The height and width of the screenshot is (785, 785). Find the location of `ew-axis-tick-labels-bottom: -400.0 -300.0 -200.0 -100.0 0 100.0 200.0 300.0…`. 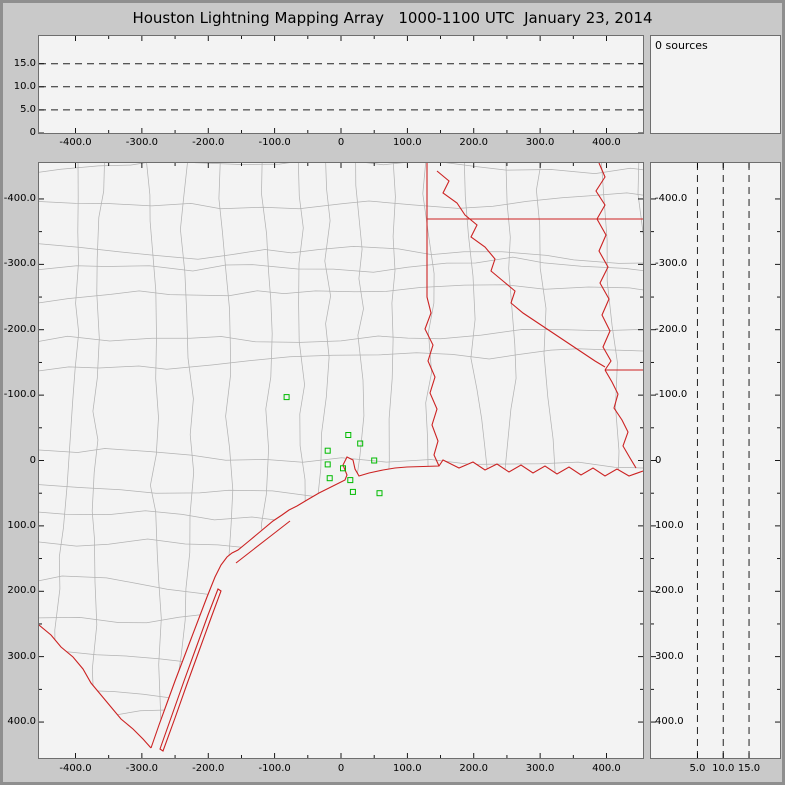

ew-axis-tick-labels-bottom: -400.0 -300.0 -200.0 -100.0 0 100.0 200.0 300.0… is located at coordinates (341, 769).